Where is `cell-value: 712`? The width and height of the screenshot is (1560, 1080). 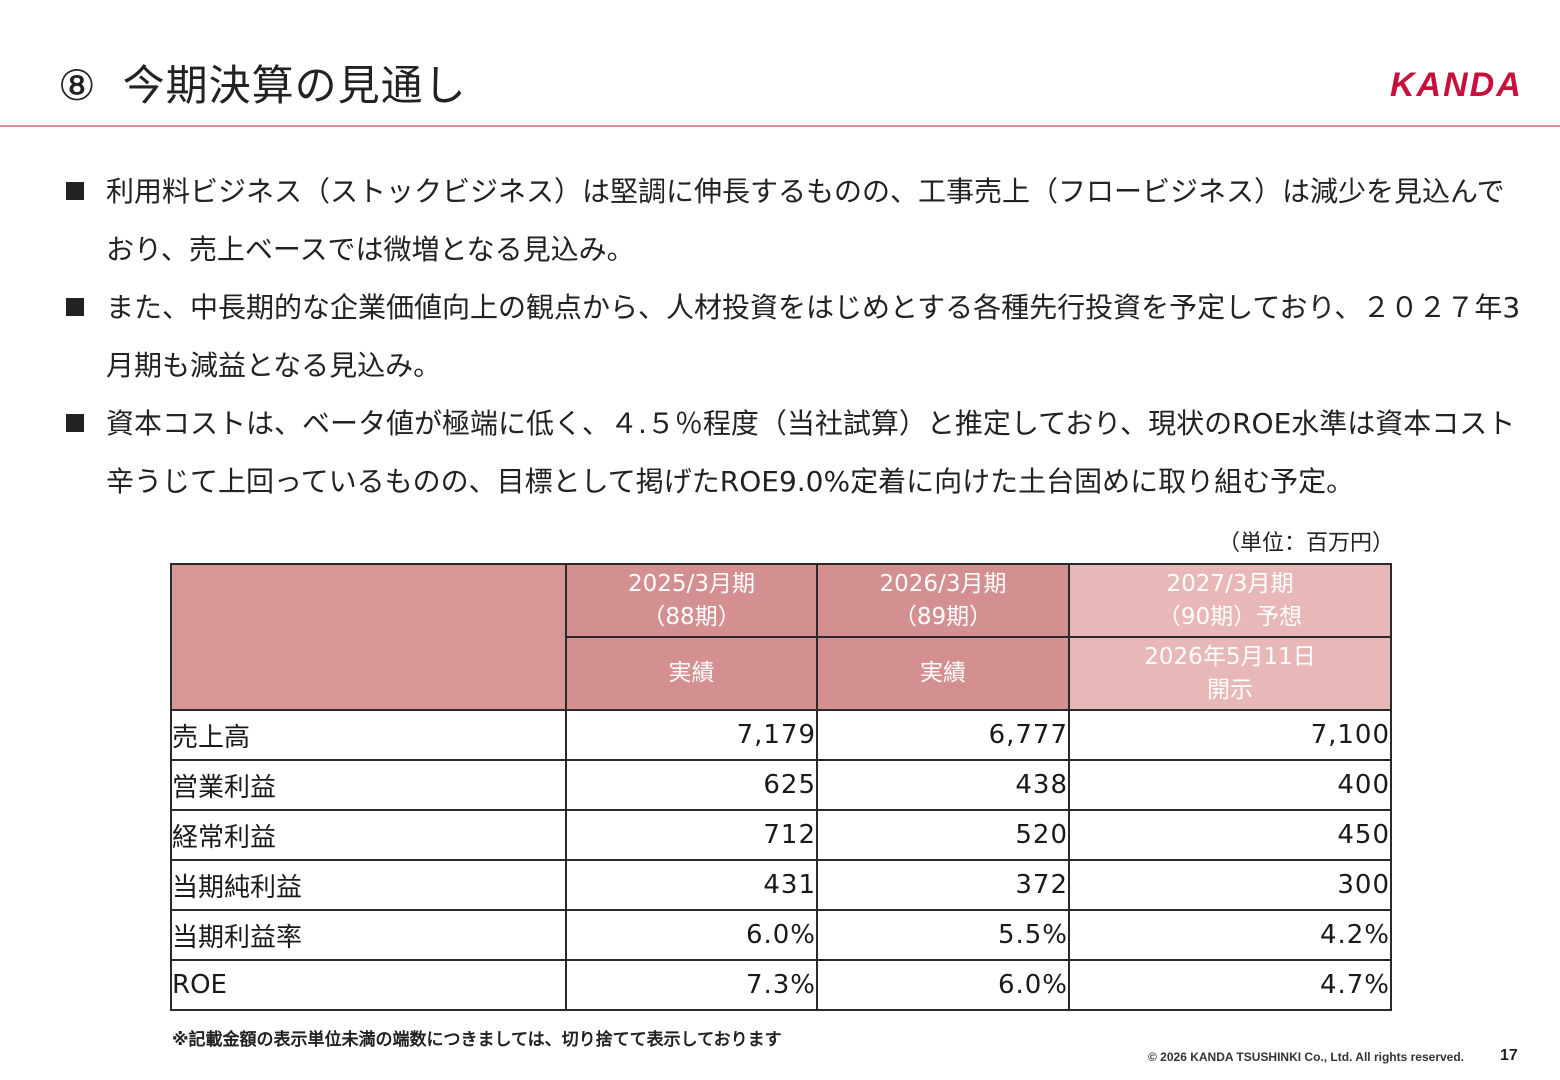 cell-value: 712 is located at coordinates (691, 835).